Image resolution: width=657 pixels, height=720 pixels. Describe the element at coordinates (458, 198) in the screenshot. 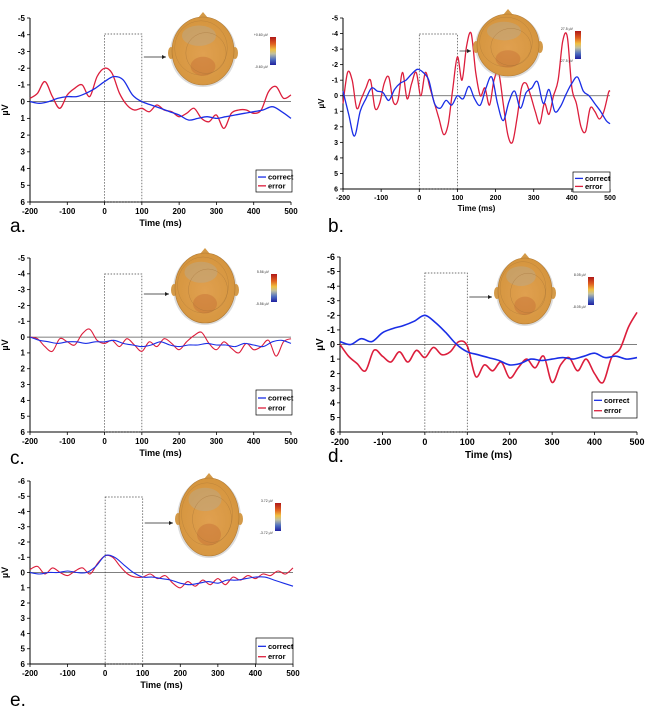

I see `x-tick-label-b: 100` at that location.